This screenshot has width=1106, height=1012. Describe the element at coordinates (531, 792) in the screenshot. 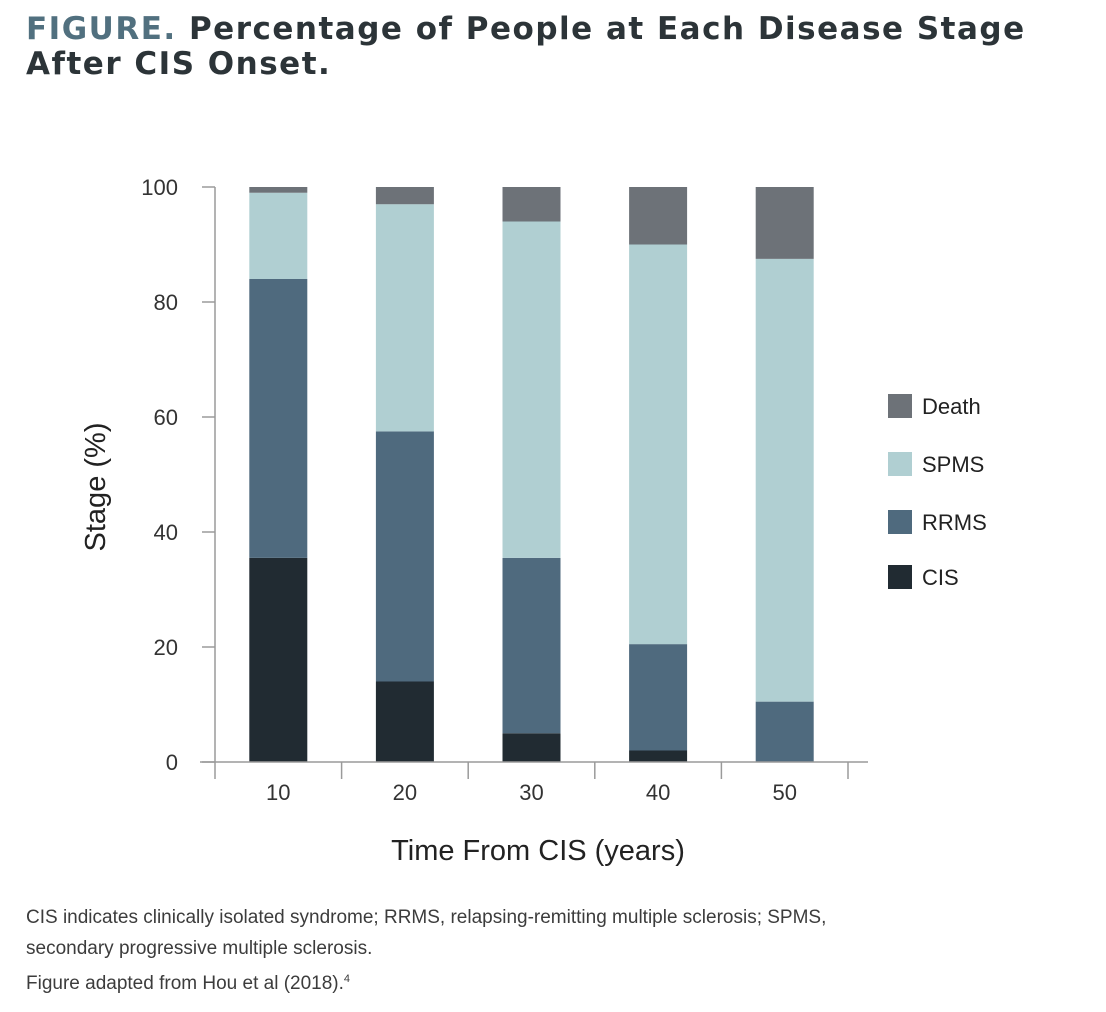

I see `x-tick-label-30: 30` at that location.